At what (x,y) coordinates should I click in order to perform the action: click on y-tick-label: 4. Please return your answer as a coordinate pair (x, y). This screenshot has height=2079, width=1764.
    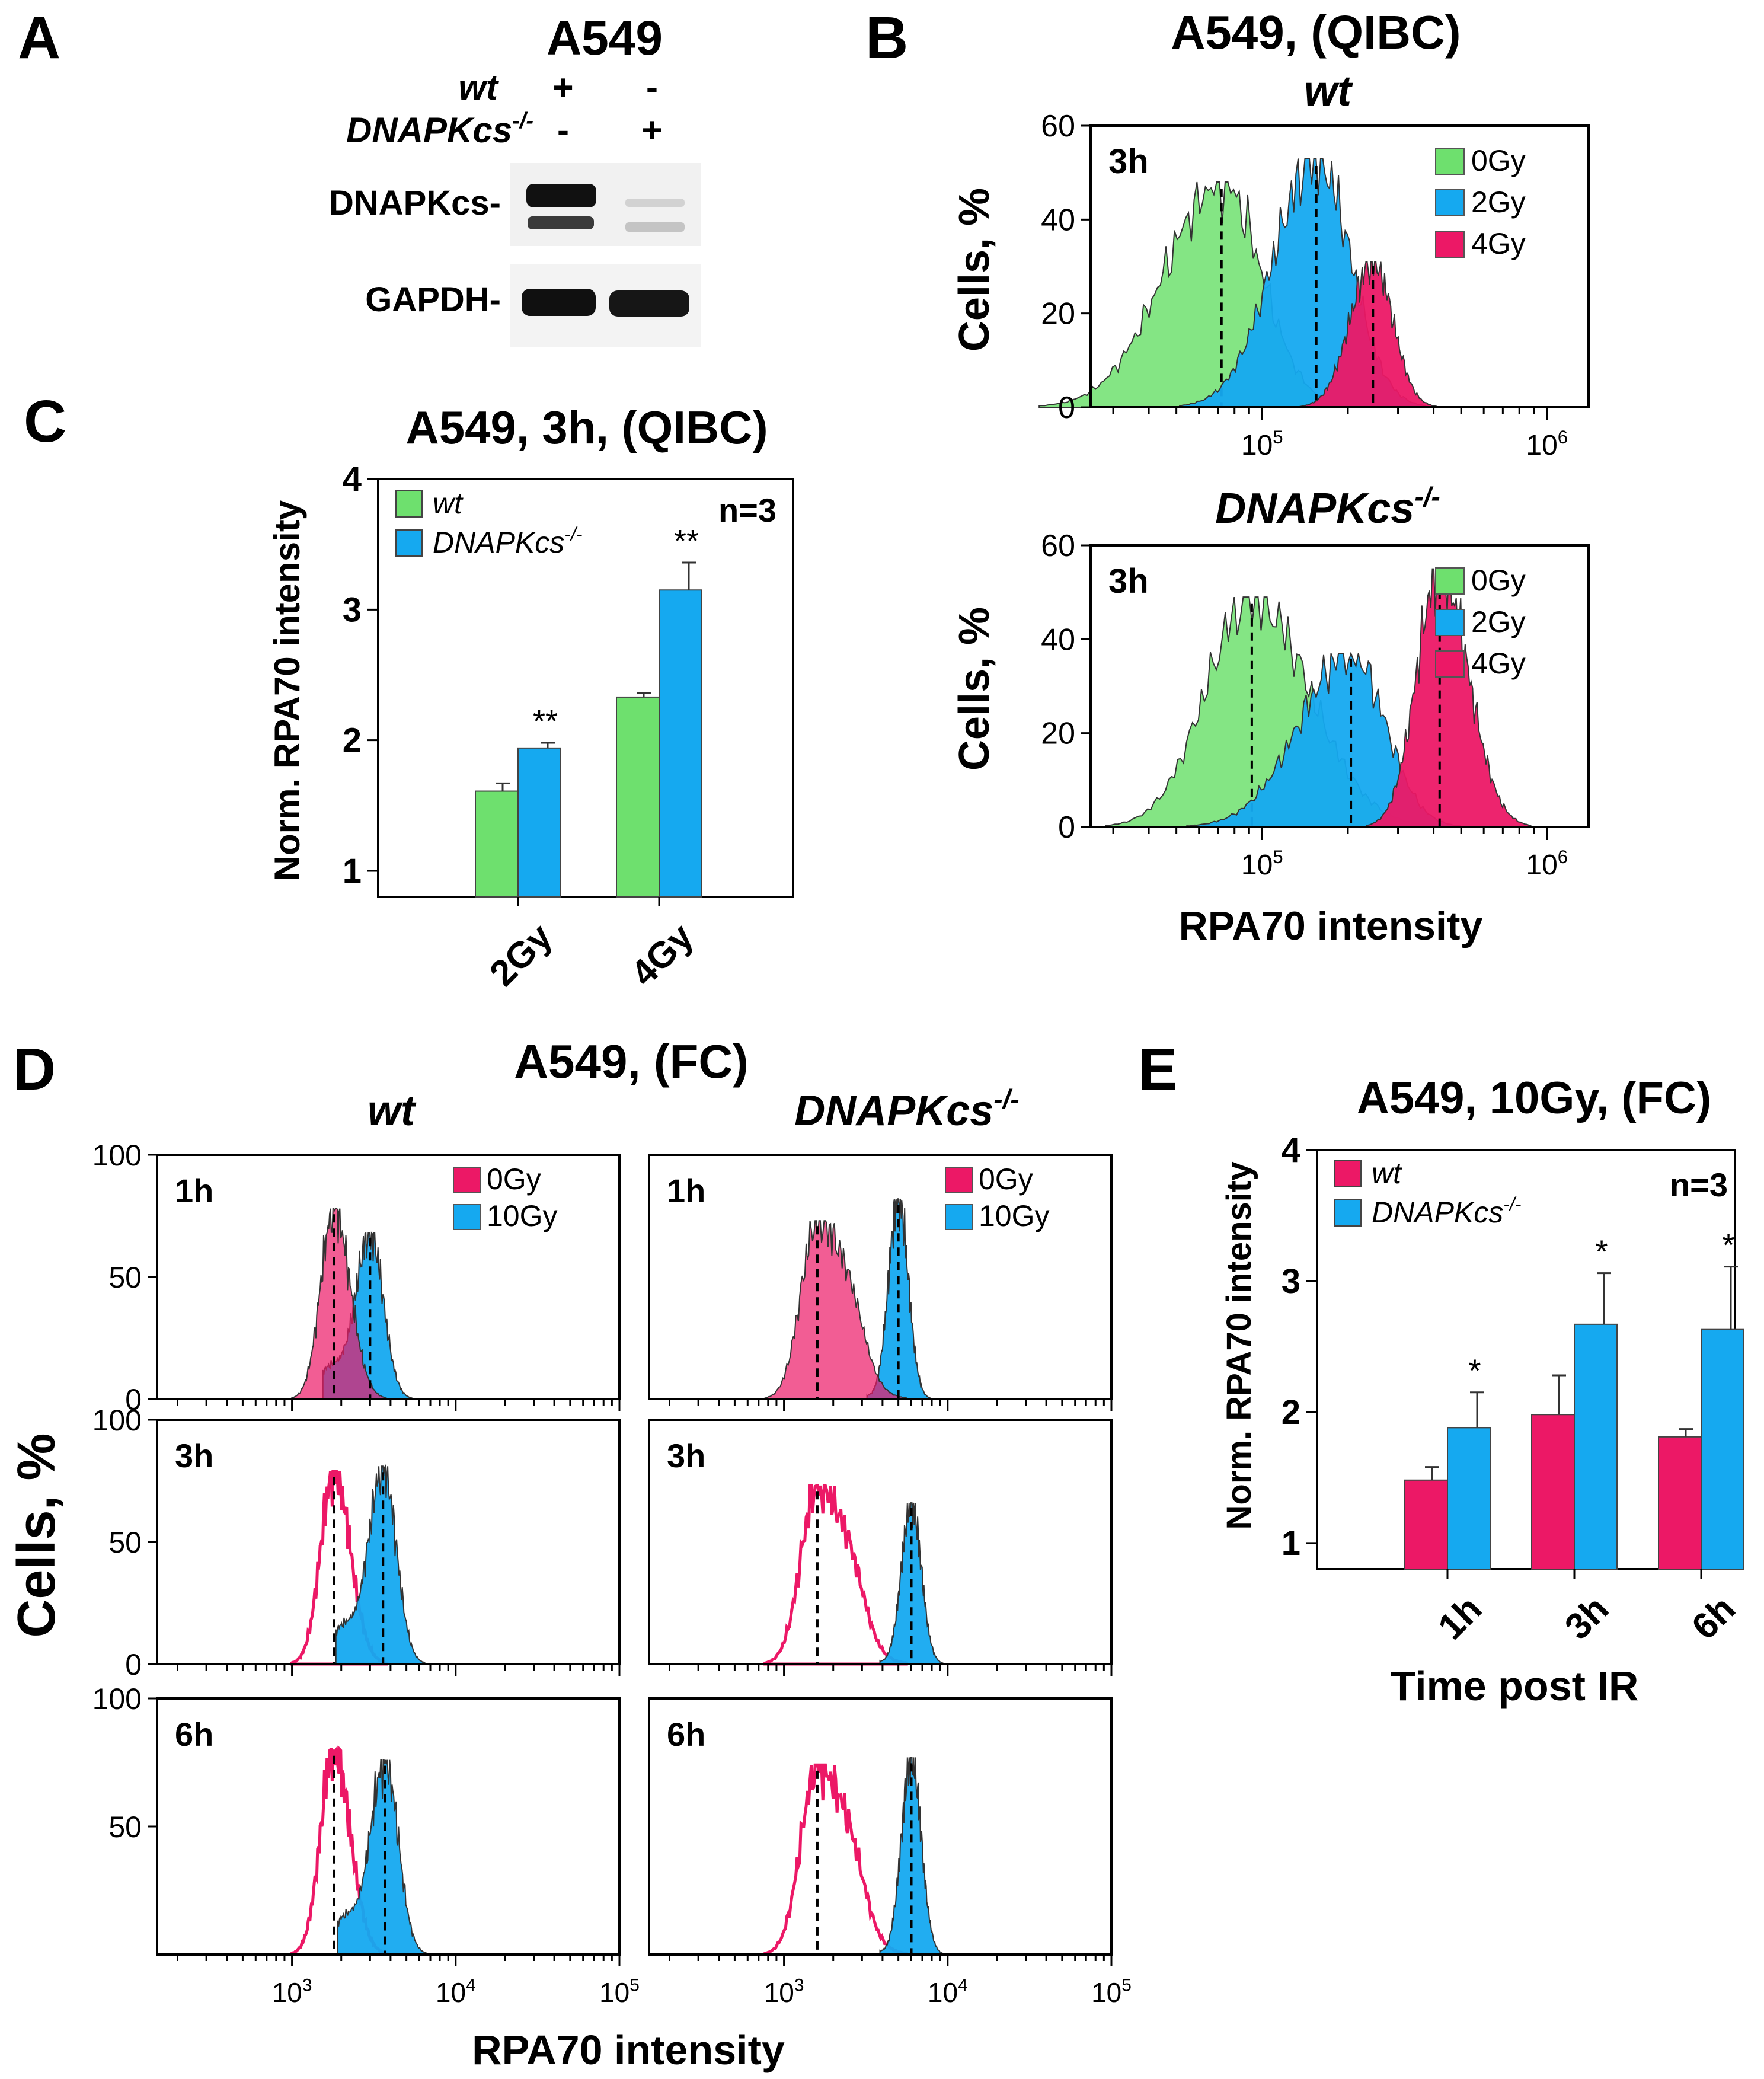
    Looking at the image, I should click on (1291, 1150).